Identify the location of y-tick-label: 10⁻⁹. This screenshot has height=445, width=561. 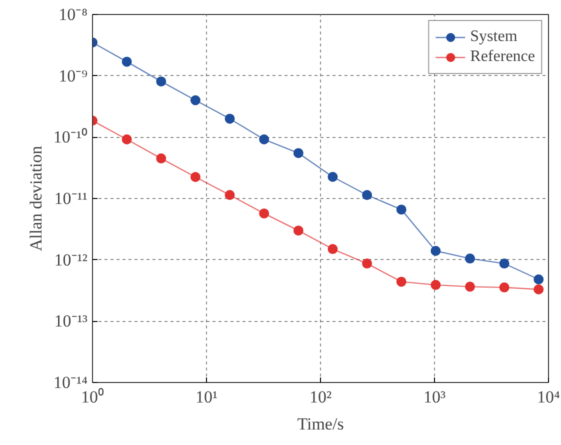
(73, 76).